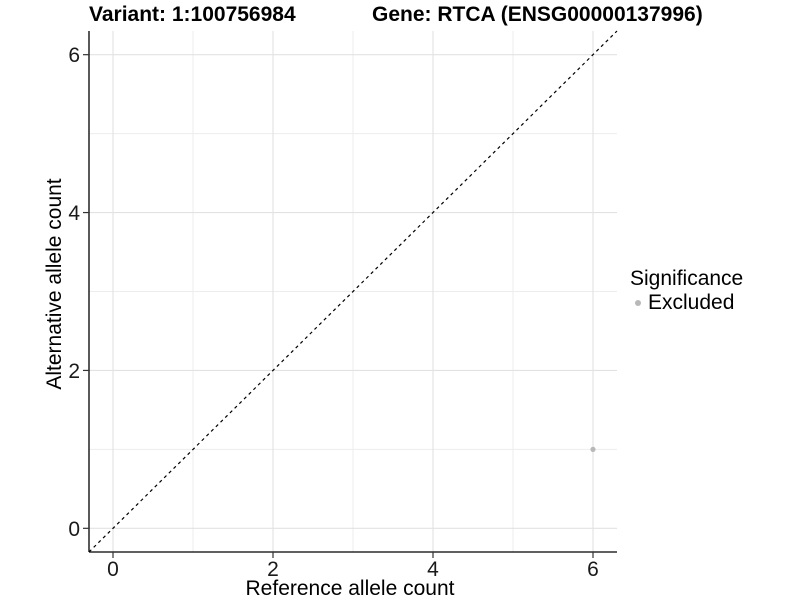  Describe the element at coordinates (74, 55) in the screenshot. I see `y-tick-label: 6` at that location.